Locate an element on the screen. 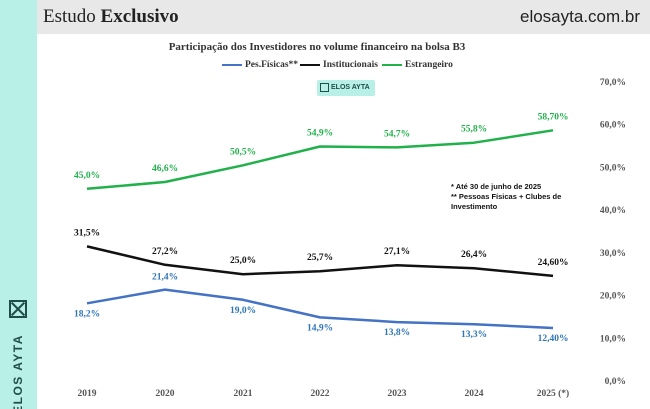 The width and height of the screenshot is (650, 409). data-label: 46,6% is located at coordinates (165, 169).